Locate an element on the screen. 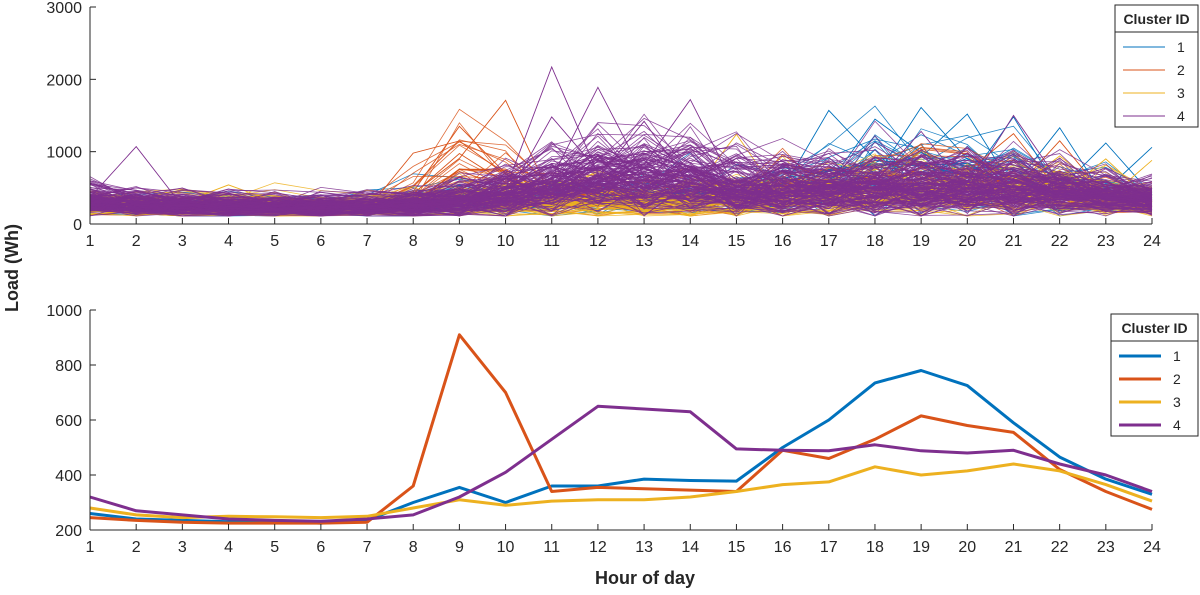 This screenshot has width=1200, height=595. y-axis-label: Load (Wh) is located at coordinates (12, 268).